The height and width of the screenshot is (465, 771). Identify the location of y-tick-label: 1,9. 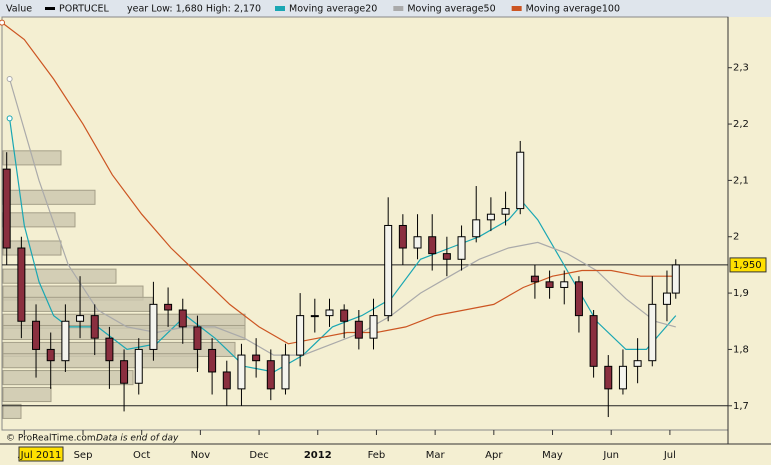
(741, 293).